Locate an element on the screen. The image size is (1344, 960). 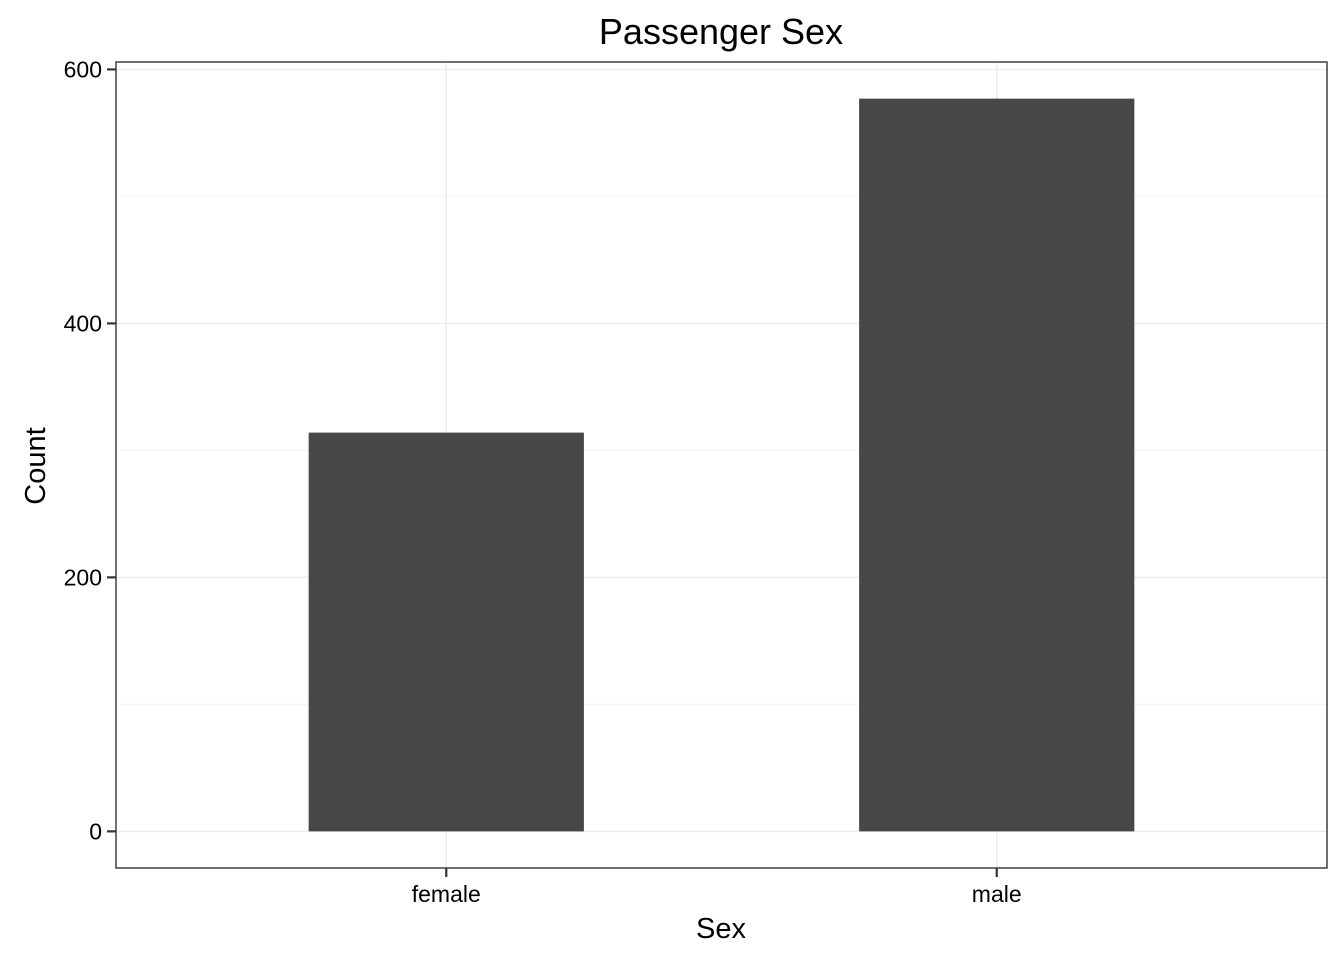
y-tick-label: 400 is located at coordinates (83, 323).